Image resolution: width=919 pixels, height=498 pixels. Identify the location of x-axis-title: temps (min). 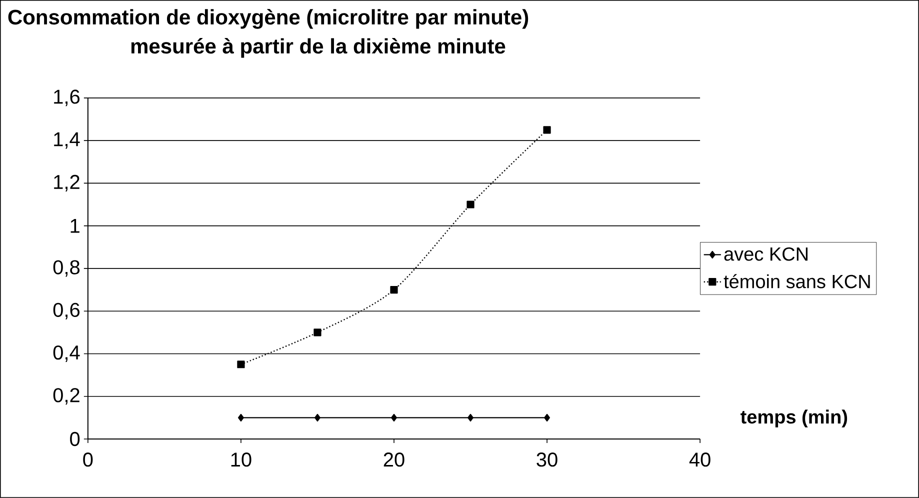
(794, 419).